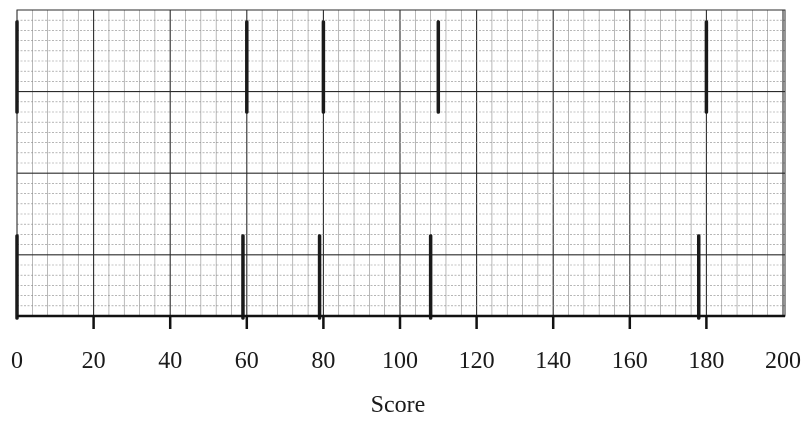  What do you see at coordinates (170, 361) in the screenshot?
I see `x-tick-label: 40` at bounding box center [170, 361].